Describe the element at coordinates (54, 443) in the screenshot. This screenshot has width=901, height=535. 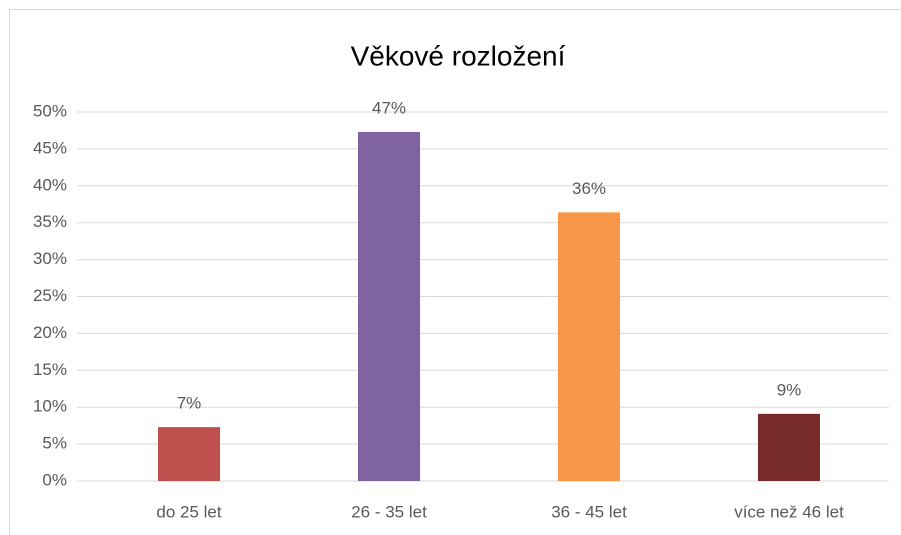
I see `y-tick-label: 5%` at that location.